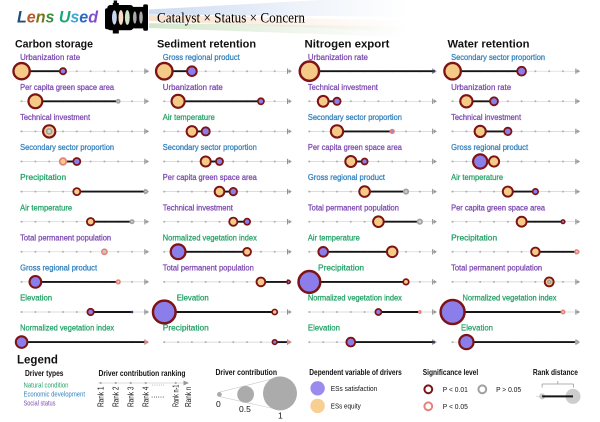  What do you see at coordinates (58, 16) in the screenshot?
I see `svg-text: Lens Used` at bounding box center [58, 16].